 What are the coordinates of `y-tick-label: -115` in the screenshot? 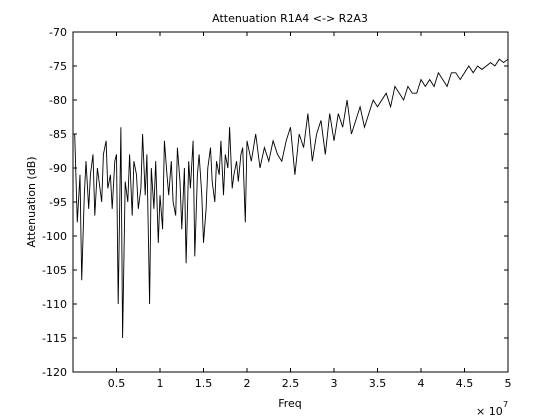 It's located at (54, 338).